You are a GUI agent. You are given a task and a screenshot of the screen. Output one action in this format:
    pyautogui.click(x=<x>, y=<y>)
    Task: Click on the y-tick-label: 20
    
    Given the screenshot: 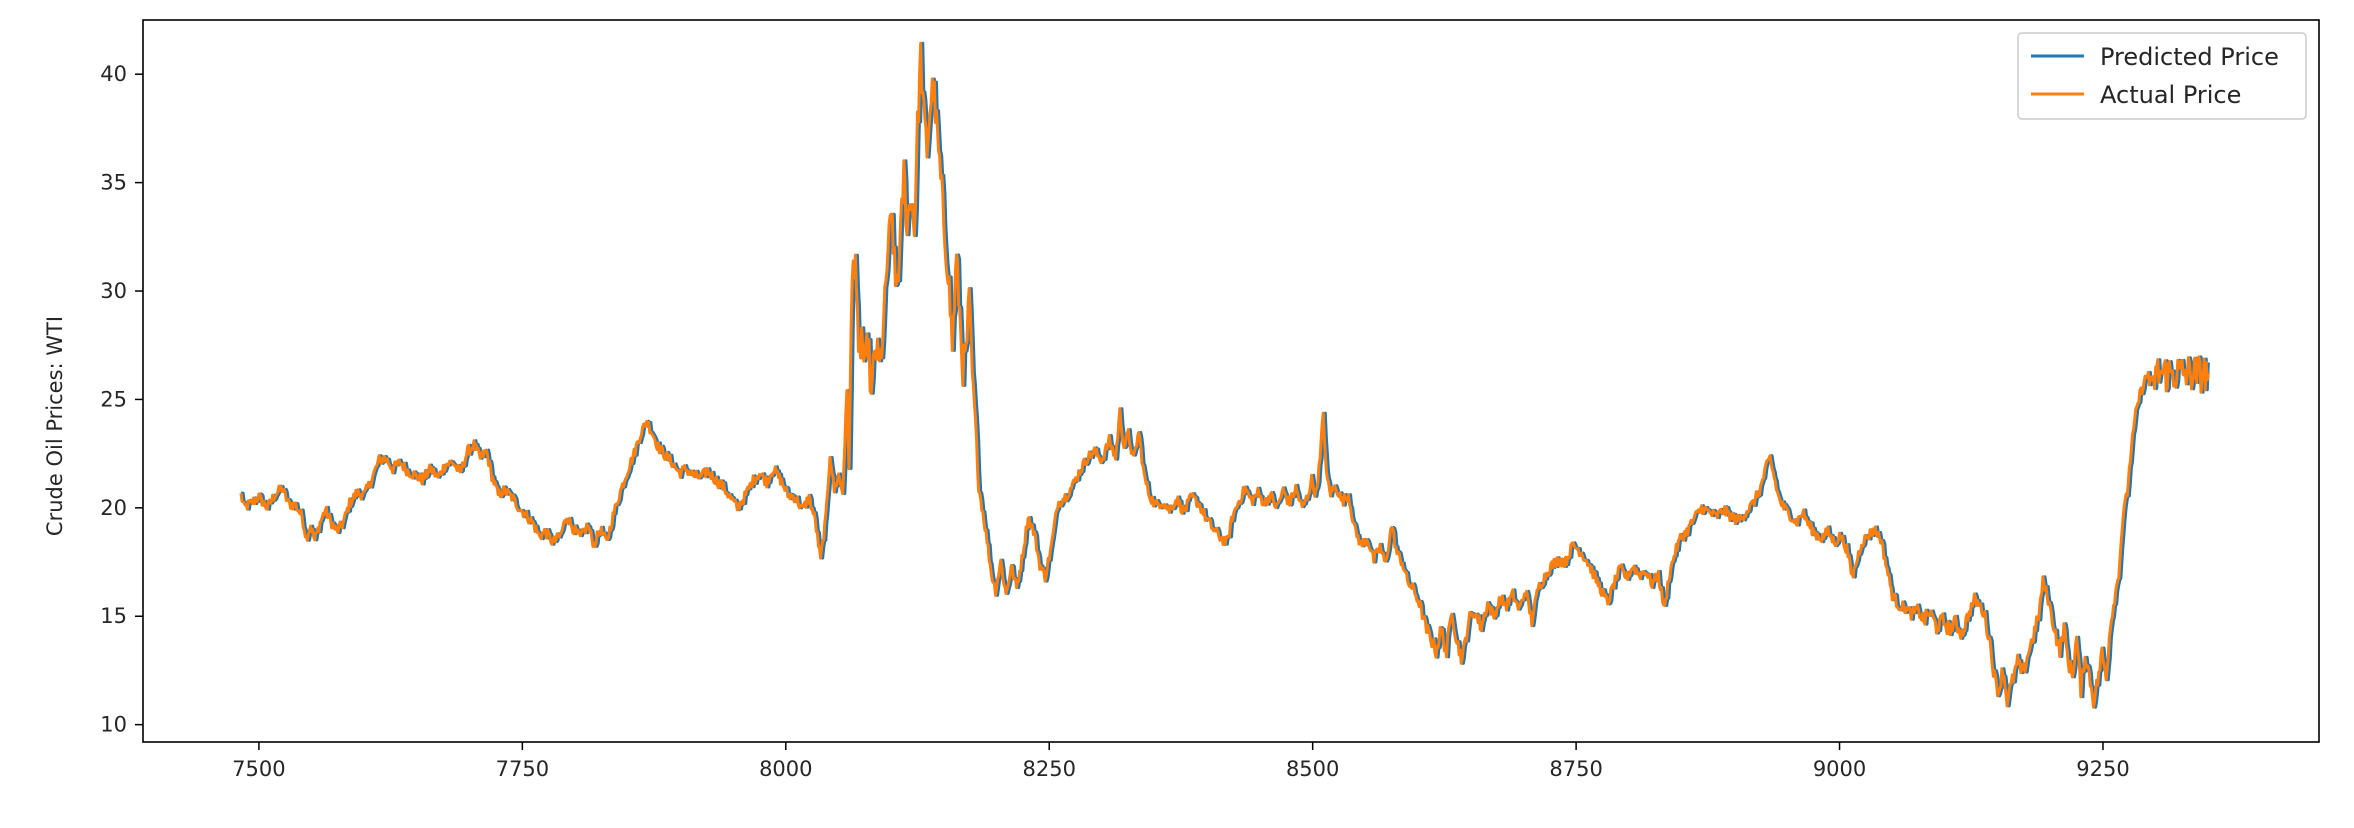 What is the action you would take?
    pyautogui.click(x=113, y=508)
    